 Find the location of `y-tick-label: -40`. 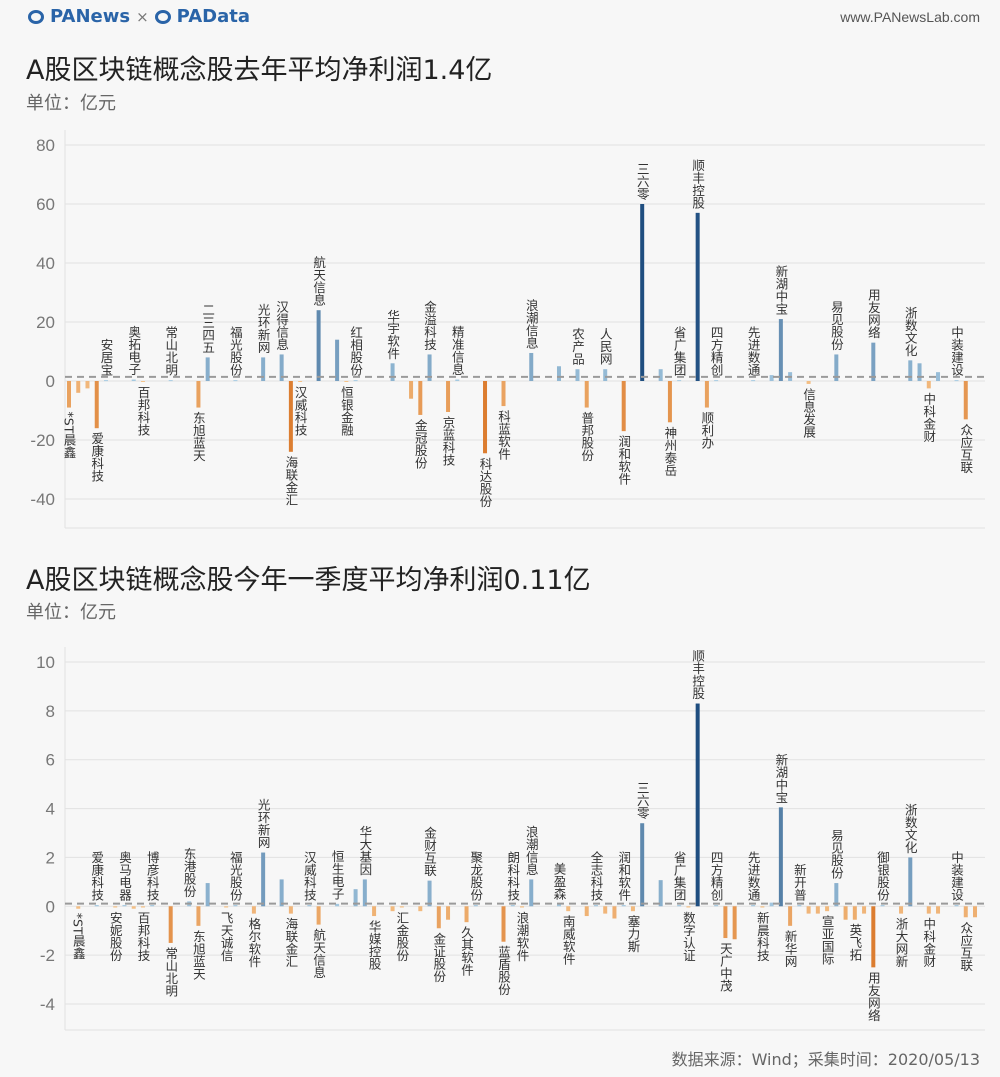

y-tick-label: -40 is located at coordinates (42, 499).